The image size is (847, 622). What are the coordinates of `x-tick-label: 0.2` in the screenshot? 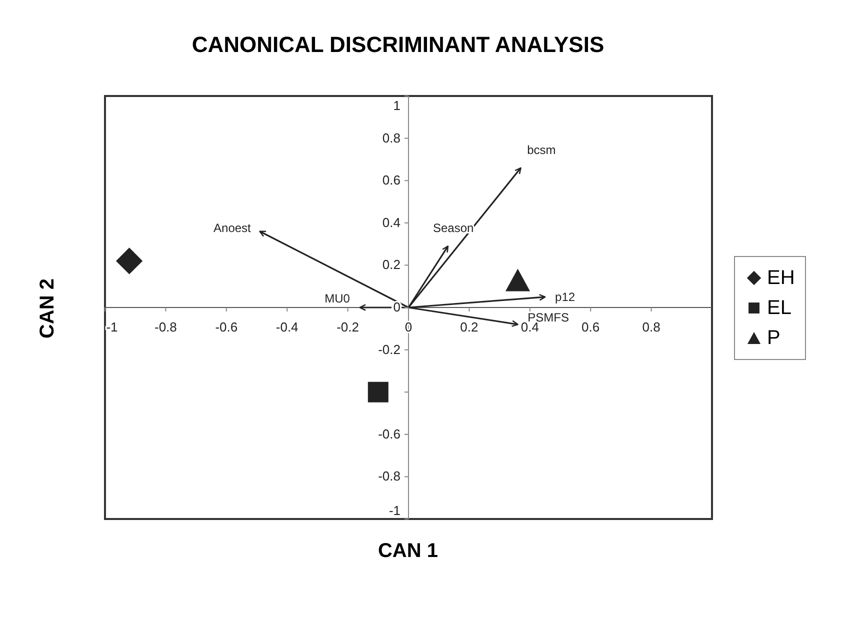 It's located at (469, 327).